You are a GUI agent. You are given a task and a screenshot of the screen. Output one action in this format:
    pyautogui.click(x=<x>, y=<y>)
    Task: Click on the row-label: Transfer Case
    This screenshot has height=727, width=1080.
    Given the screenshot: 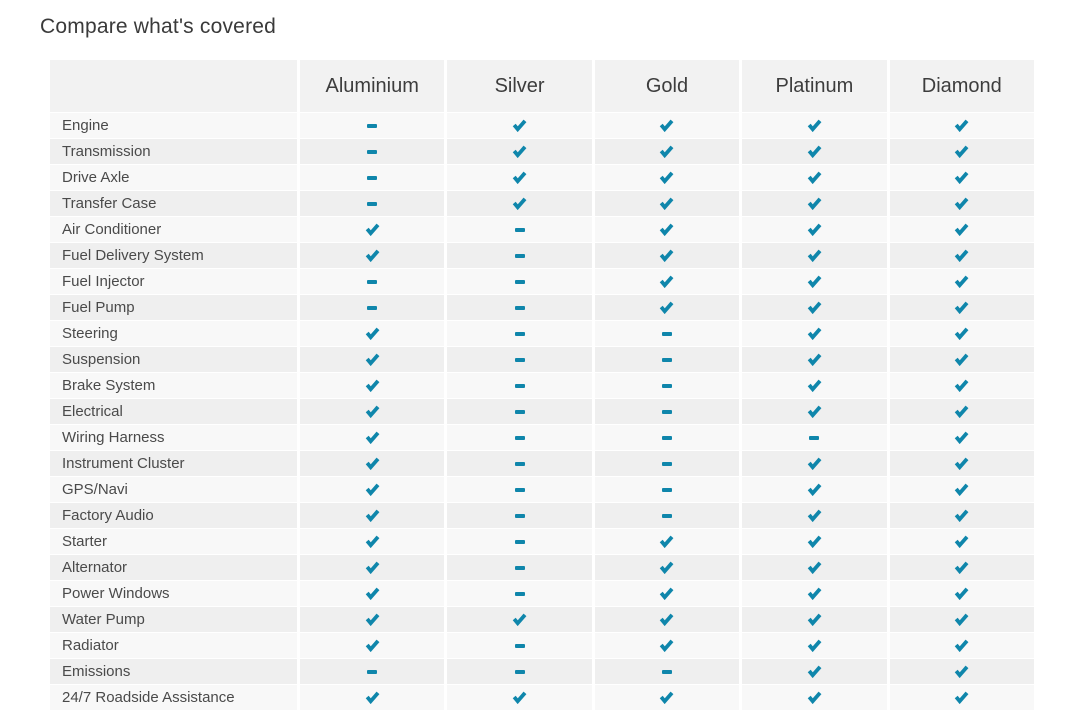 What is the action you would take?
    pyautogui.click(x=173, y=203)
    